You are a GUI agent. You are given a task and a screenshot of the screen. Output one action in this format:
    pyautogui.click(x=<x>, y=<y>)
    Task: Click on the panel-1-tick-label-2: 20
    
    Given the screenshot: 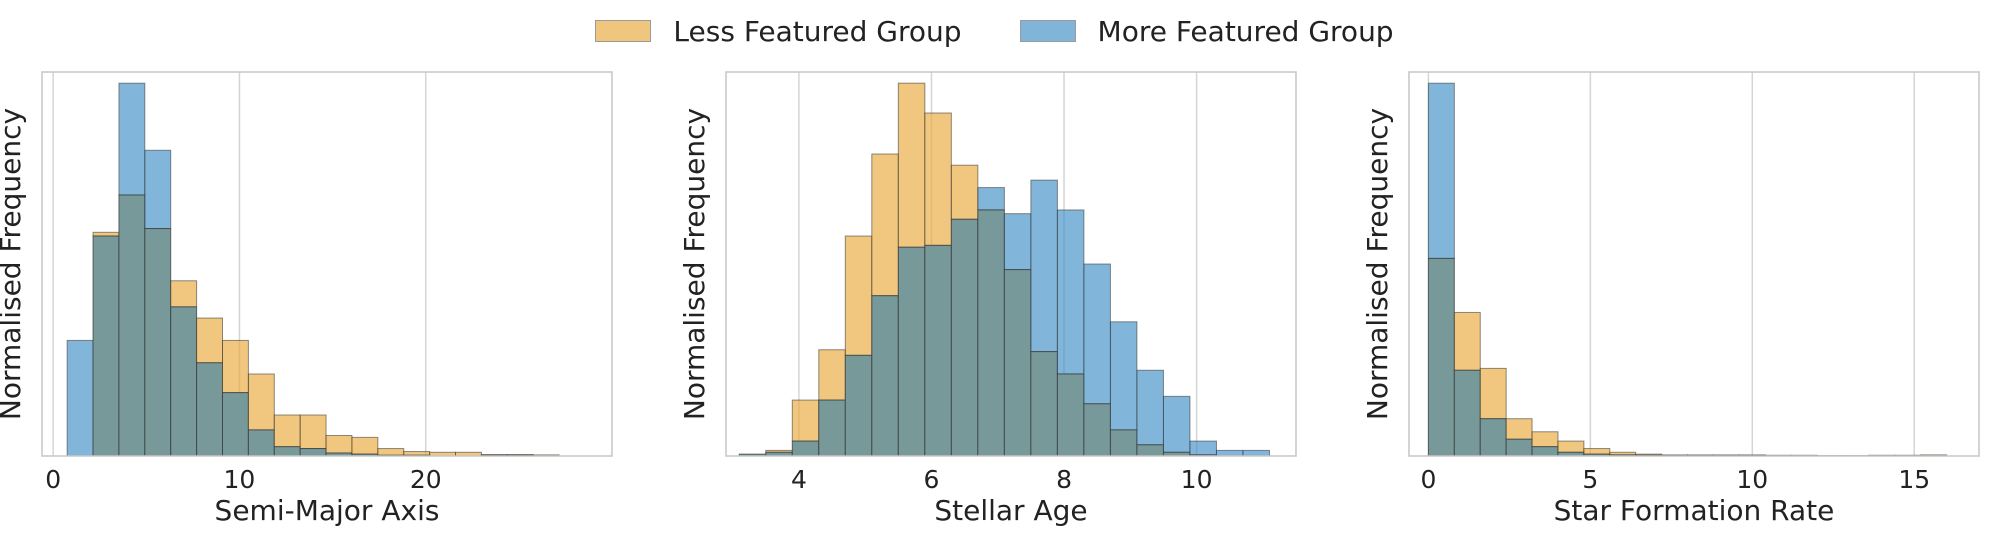 What is the action you would take?
    pyautogui.click(x=426, y=479)
    